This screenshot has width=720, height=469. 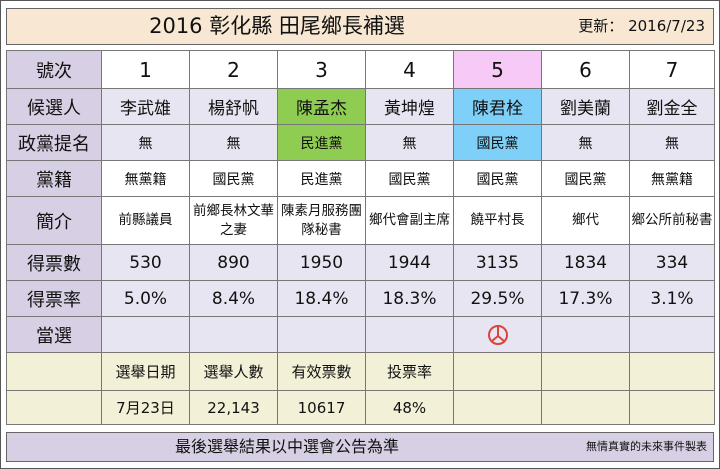 I want to click on candidate-votes: 1950, so click(x=321, y=262).